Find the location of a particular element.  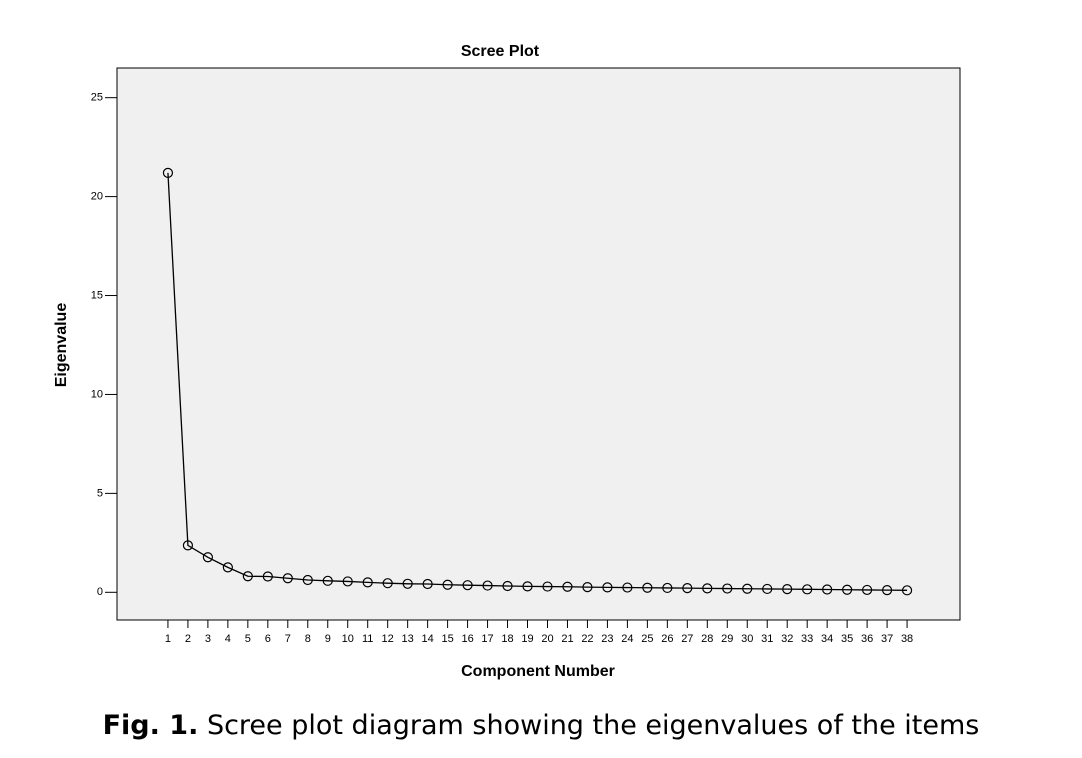

x-tick-label: 25 is located at coordinates (647, 639).